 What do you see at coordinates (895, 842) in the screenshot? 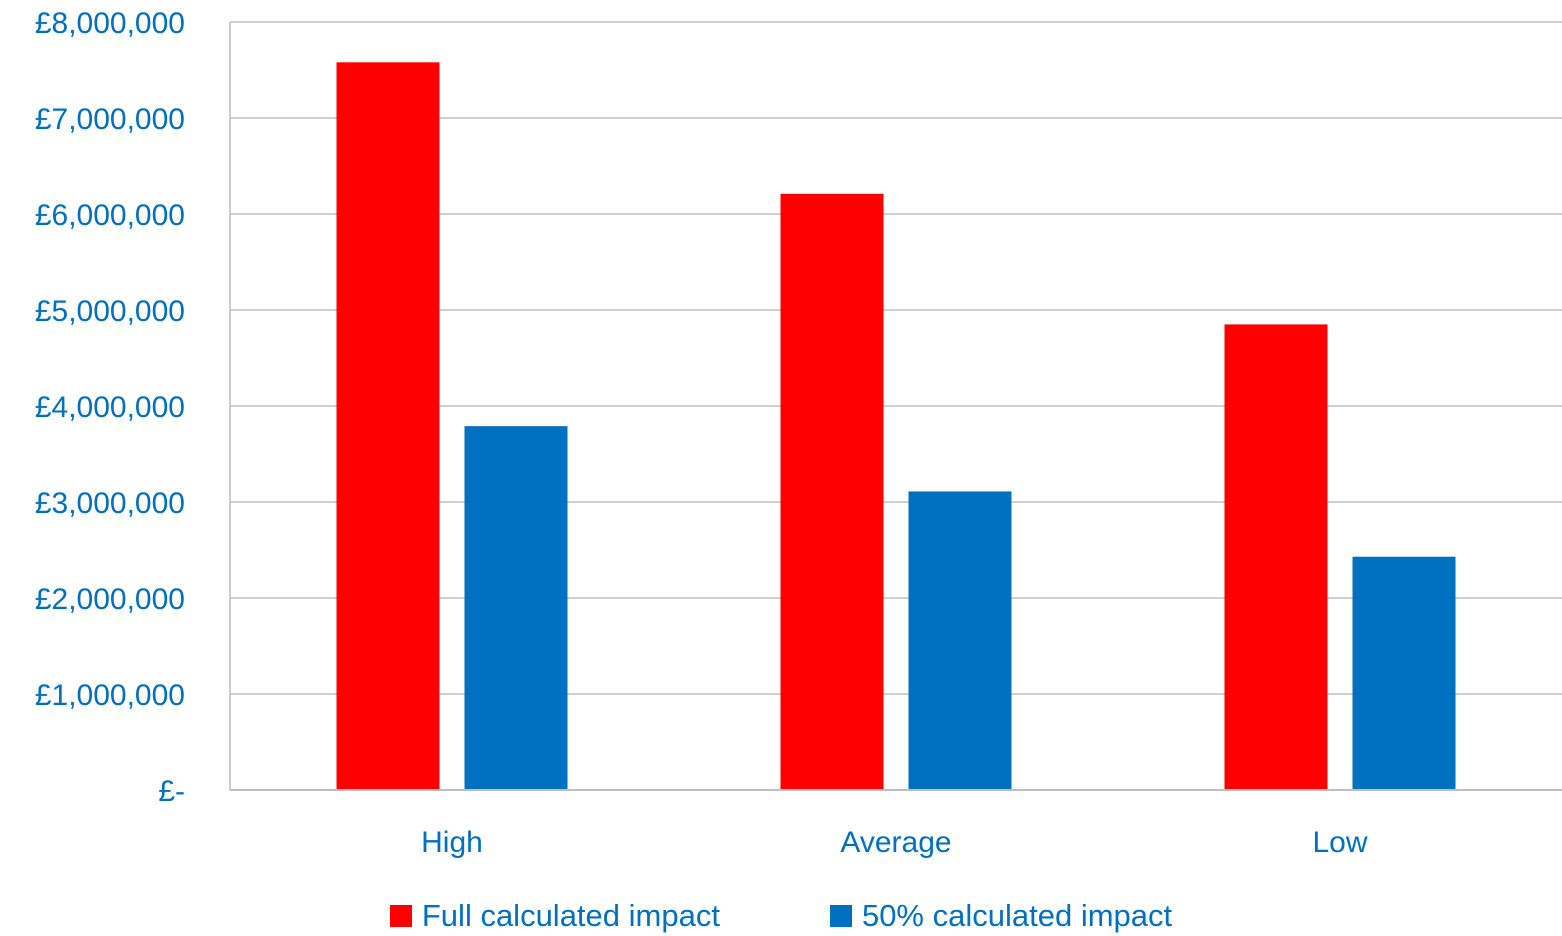
I see `x-tick-label: Average` at bounding box center [895, 842].